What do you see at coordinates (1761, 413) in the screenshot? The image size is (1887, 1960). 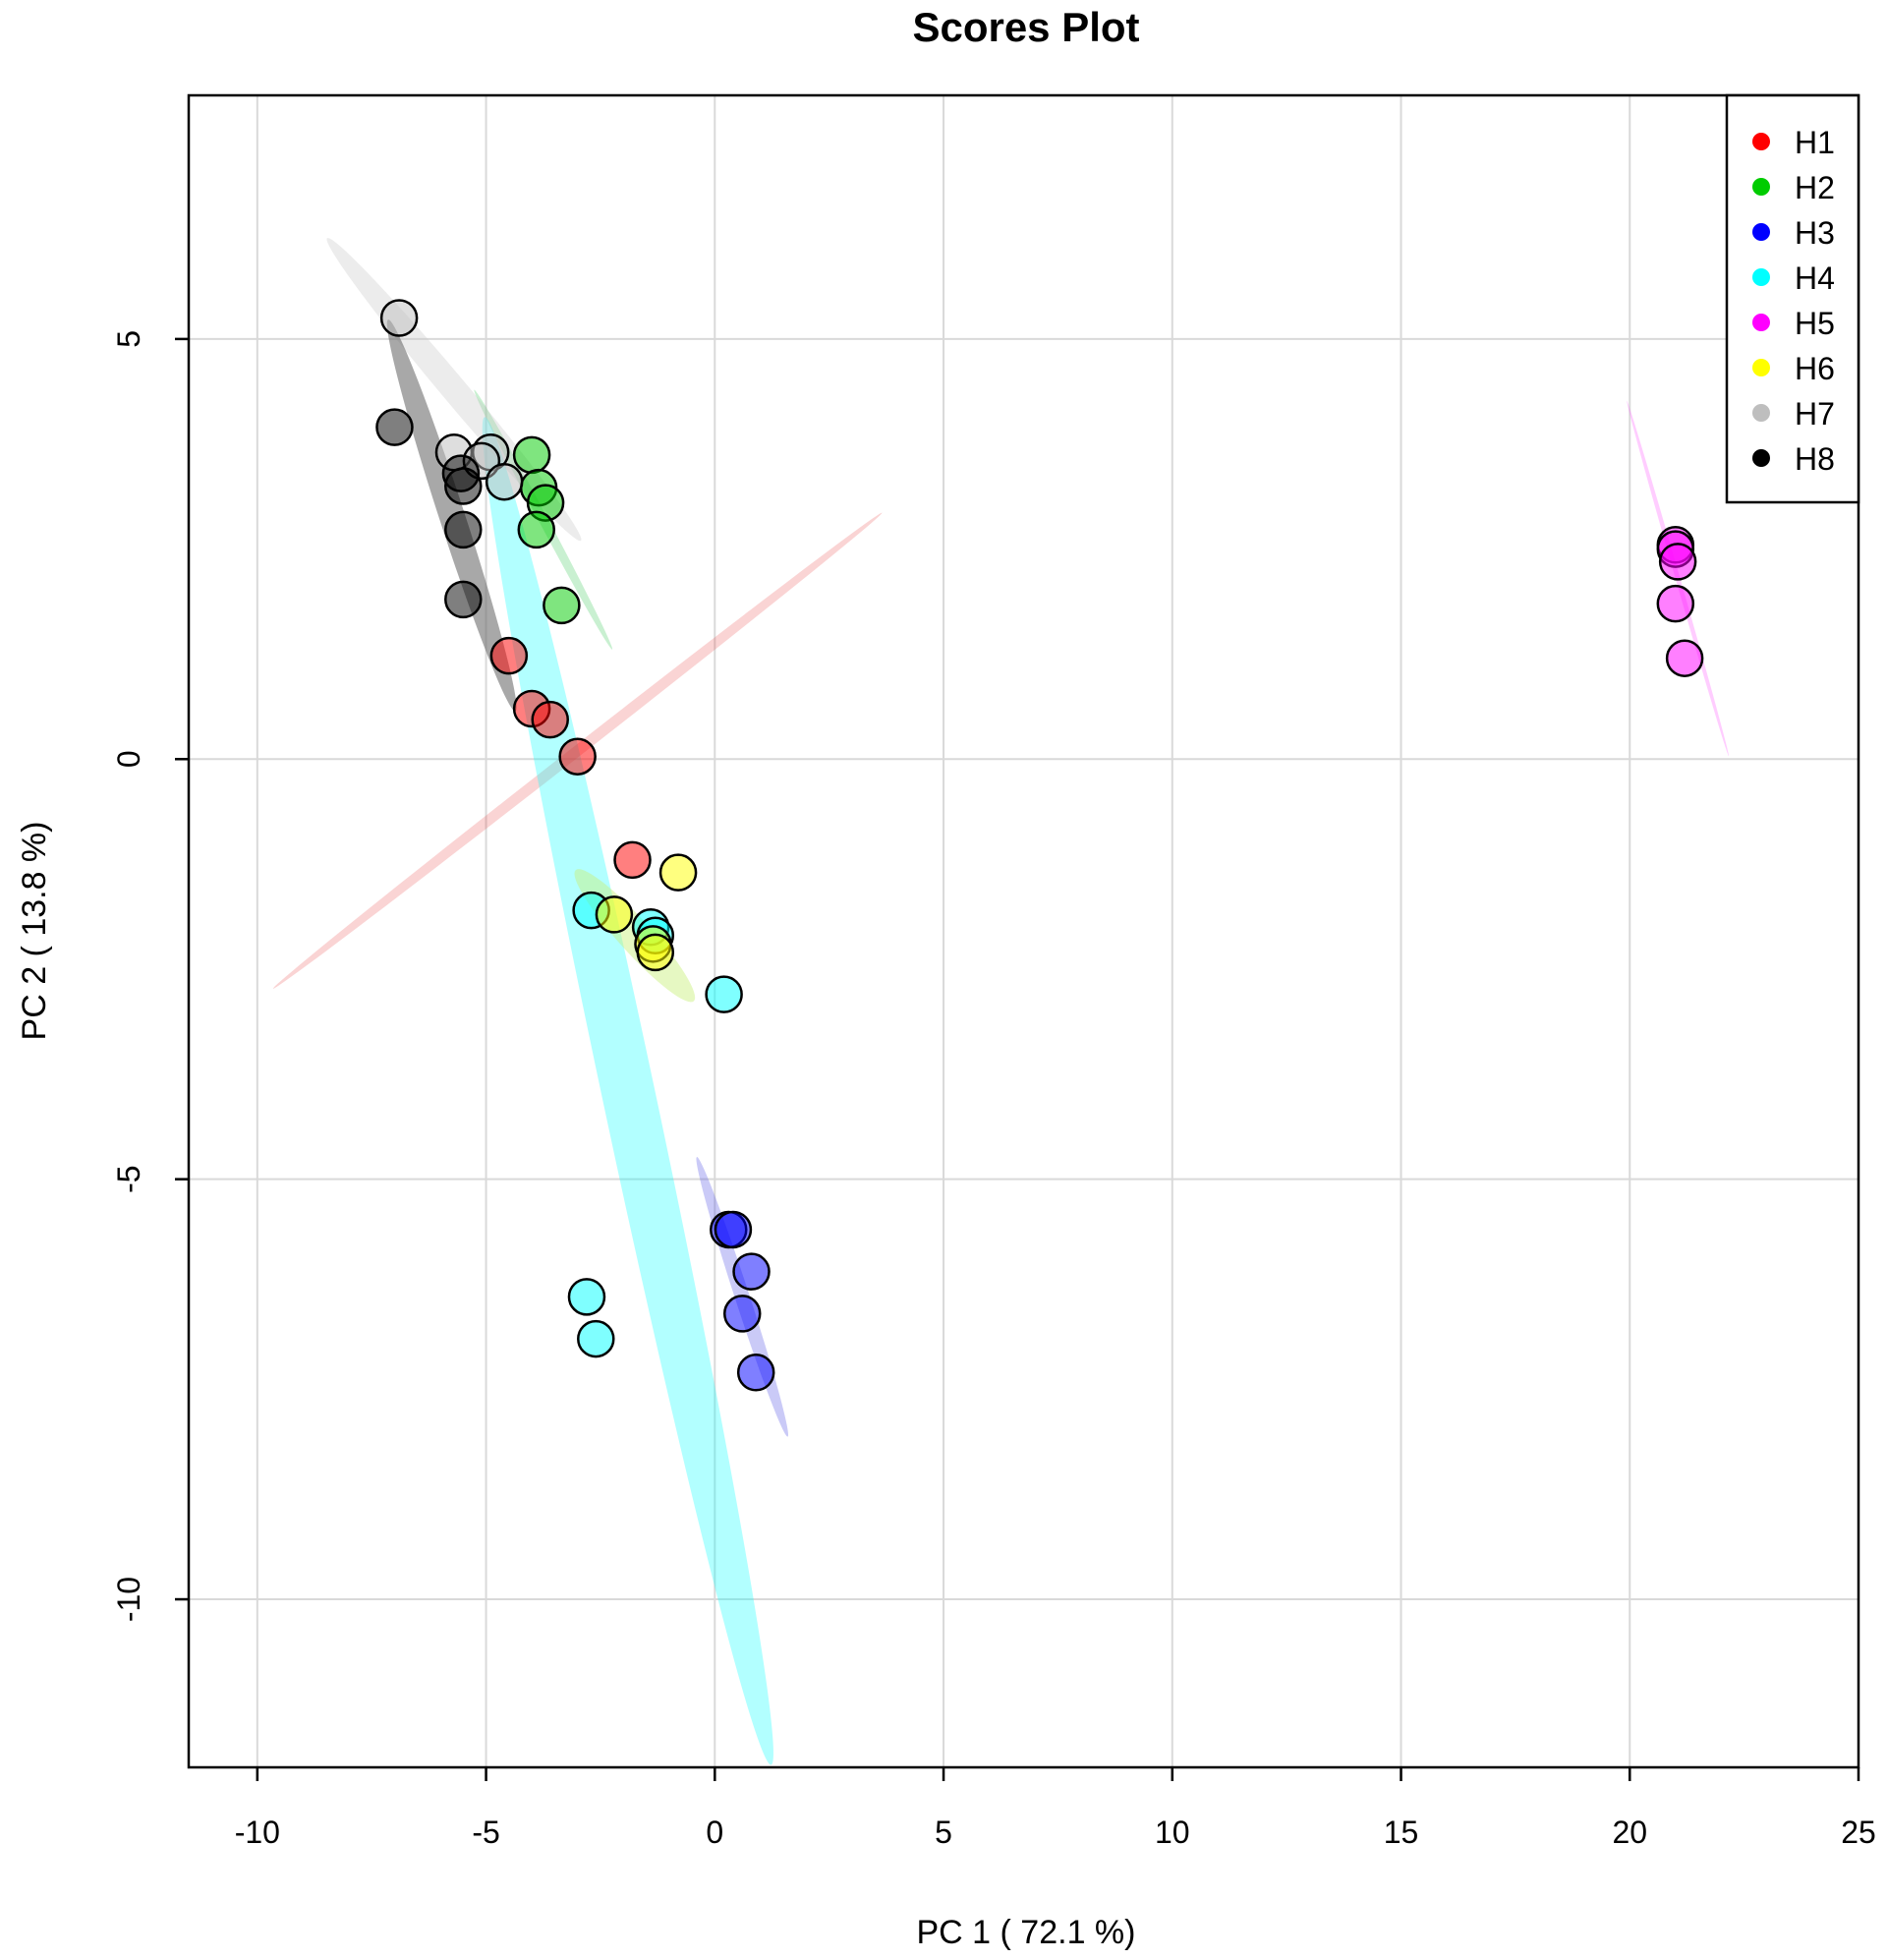 I see `legend-marker-h7` at bounding box center [1761, 413].